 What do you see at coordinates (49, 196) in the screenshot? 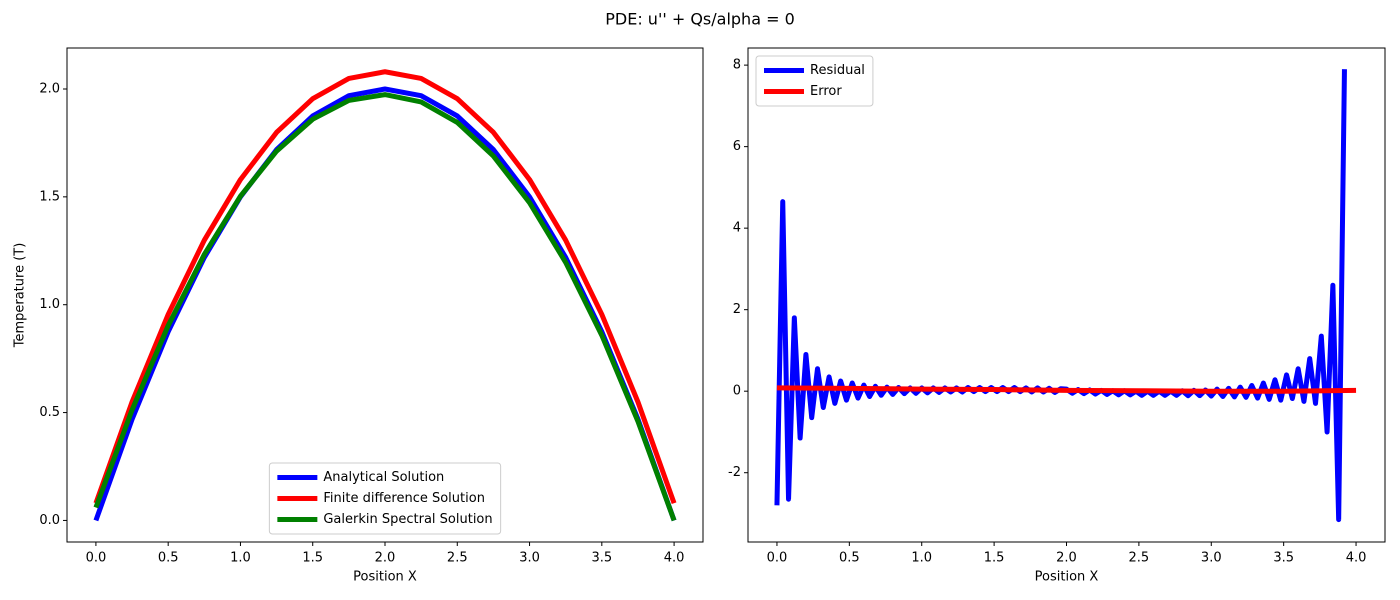
I see `y-tick-label: 1.5` at bounding box center [49, 196].